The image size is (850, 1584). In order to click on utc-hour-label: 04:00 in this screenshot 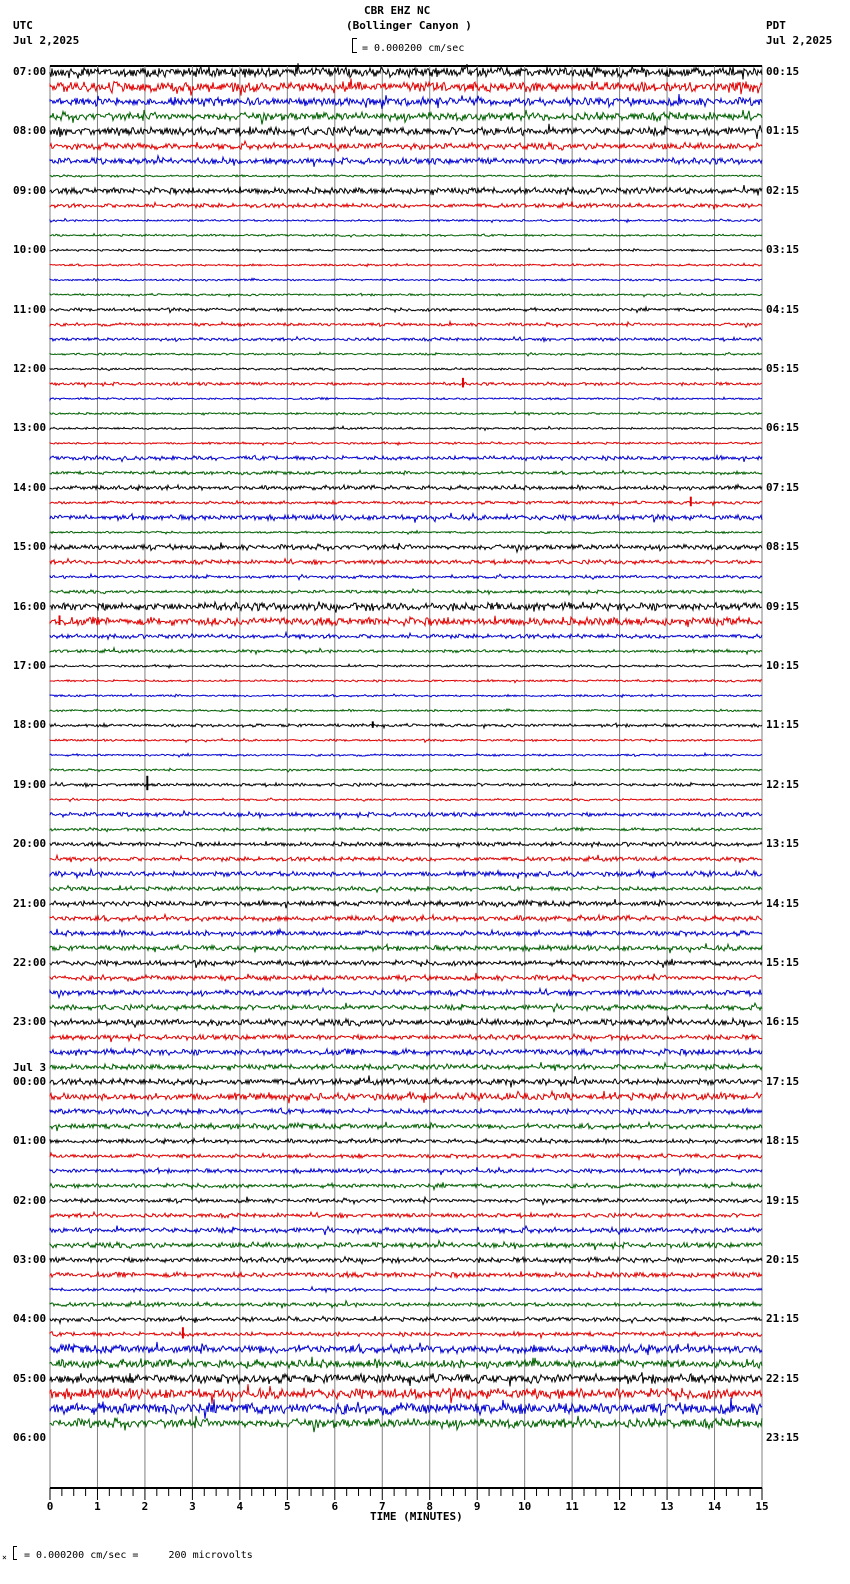, I will do `click(30, 1319)`.